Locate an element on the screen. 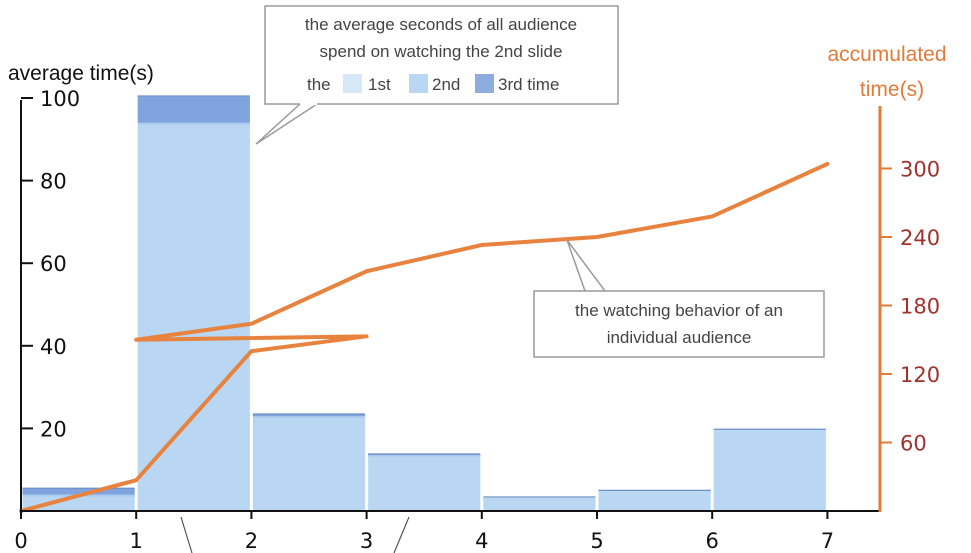 The width and height of the screenshot is (971, 553). right-tick-label-60: 60 is located at coordinates (913, 444).